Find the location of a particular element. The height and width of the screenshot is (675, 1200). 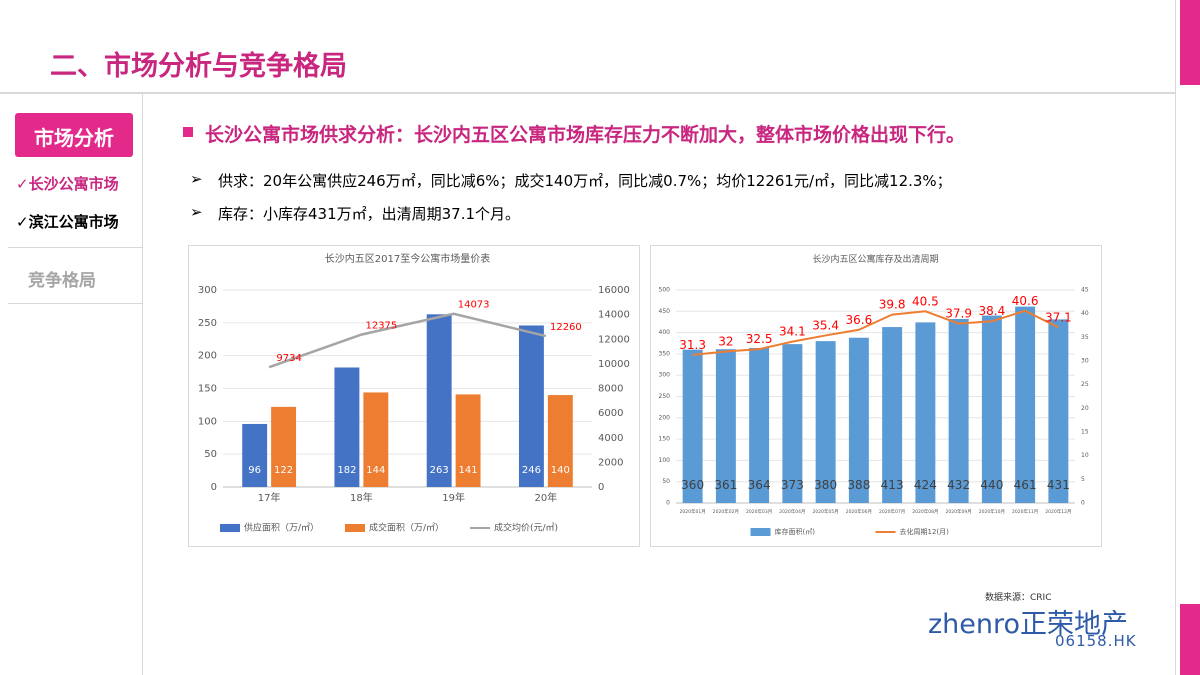

y2-tick-label: 45 is located at coordinates (1085, 290).